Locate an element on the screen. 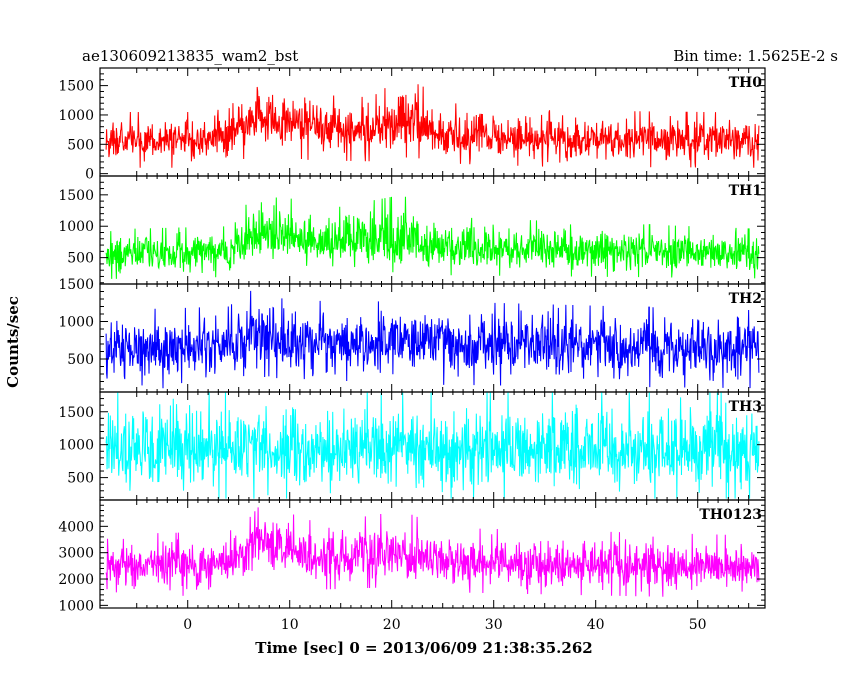 This screenshot has width=850, height=680. y-tick-label: 4000 is located at coordinates (76, 527).